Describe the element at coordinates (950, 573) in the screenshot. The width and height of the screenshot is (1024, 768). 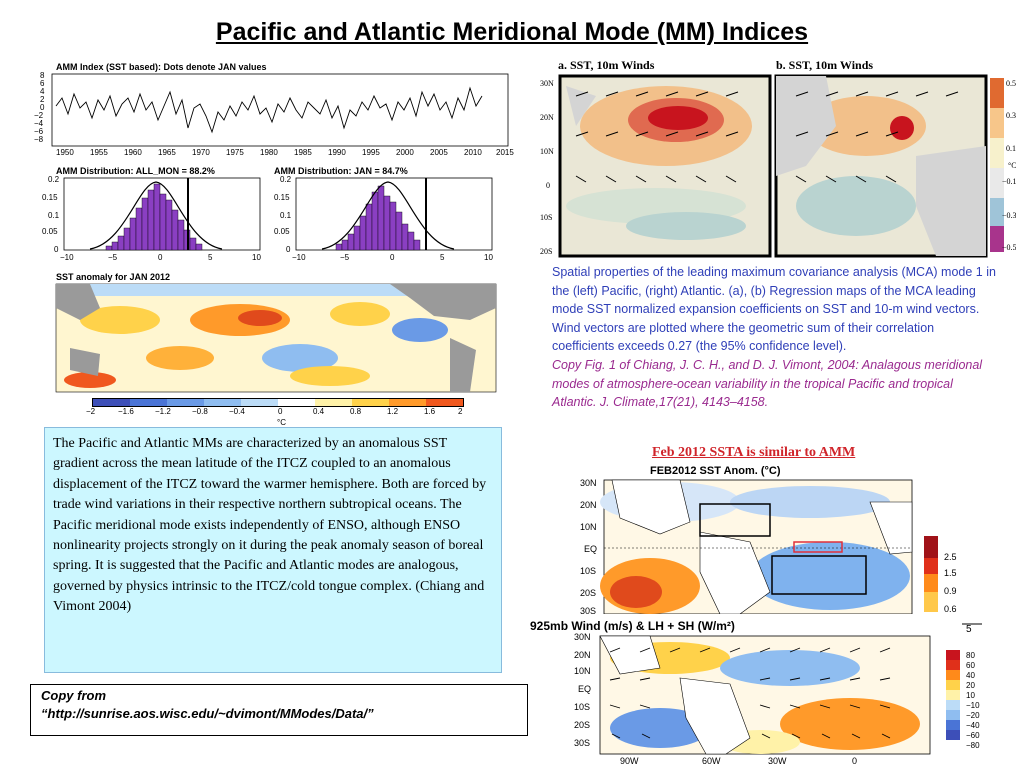
I see `svg-text: 1.5` at that location.